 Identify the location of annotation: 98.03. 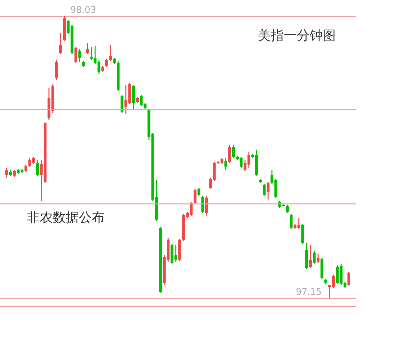
(83, 11).